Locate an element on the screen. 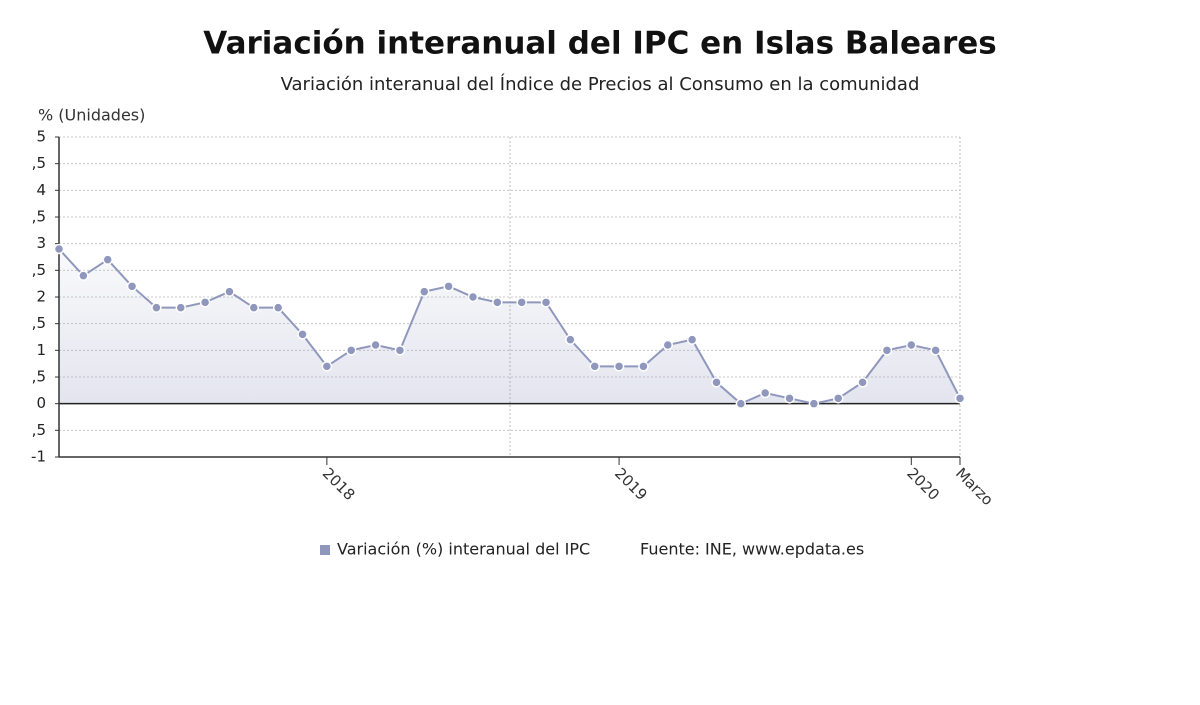 Image resolution: width=1200 pixels, height=705 pixels. source: Fuente: INE, www.epdata.es is located at coordinates (752, 549).